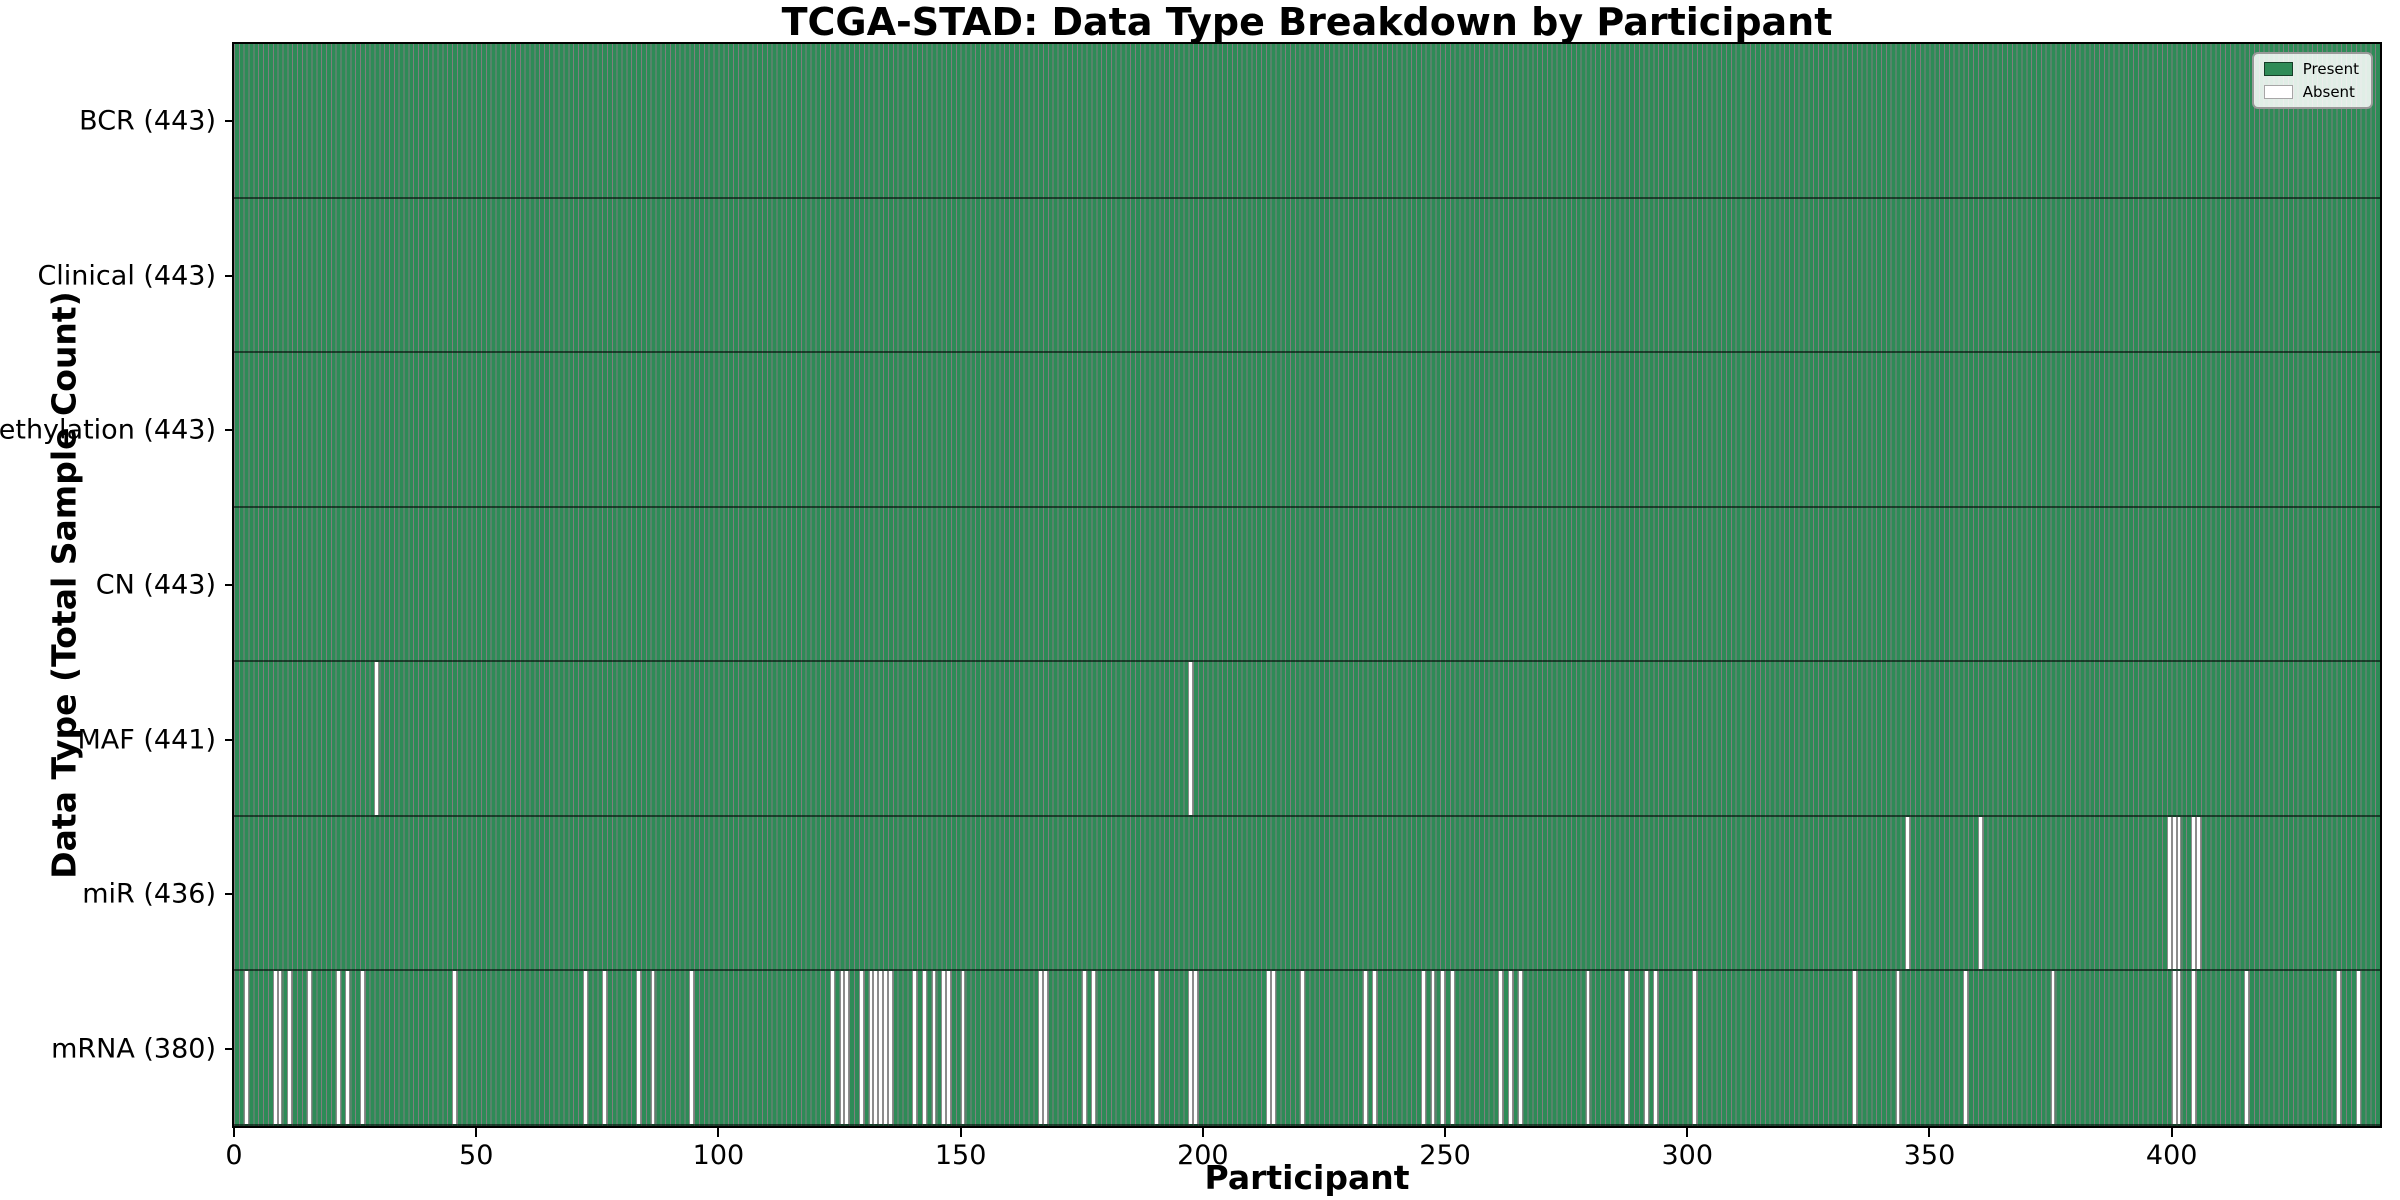 The height and width of the screenshot is (1200, 2400). I want to click on x-tick-label: 350, so click(1929, 1155).